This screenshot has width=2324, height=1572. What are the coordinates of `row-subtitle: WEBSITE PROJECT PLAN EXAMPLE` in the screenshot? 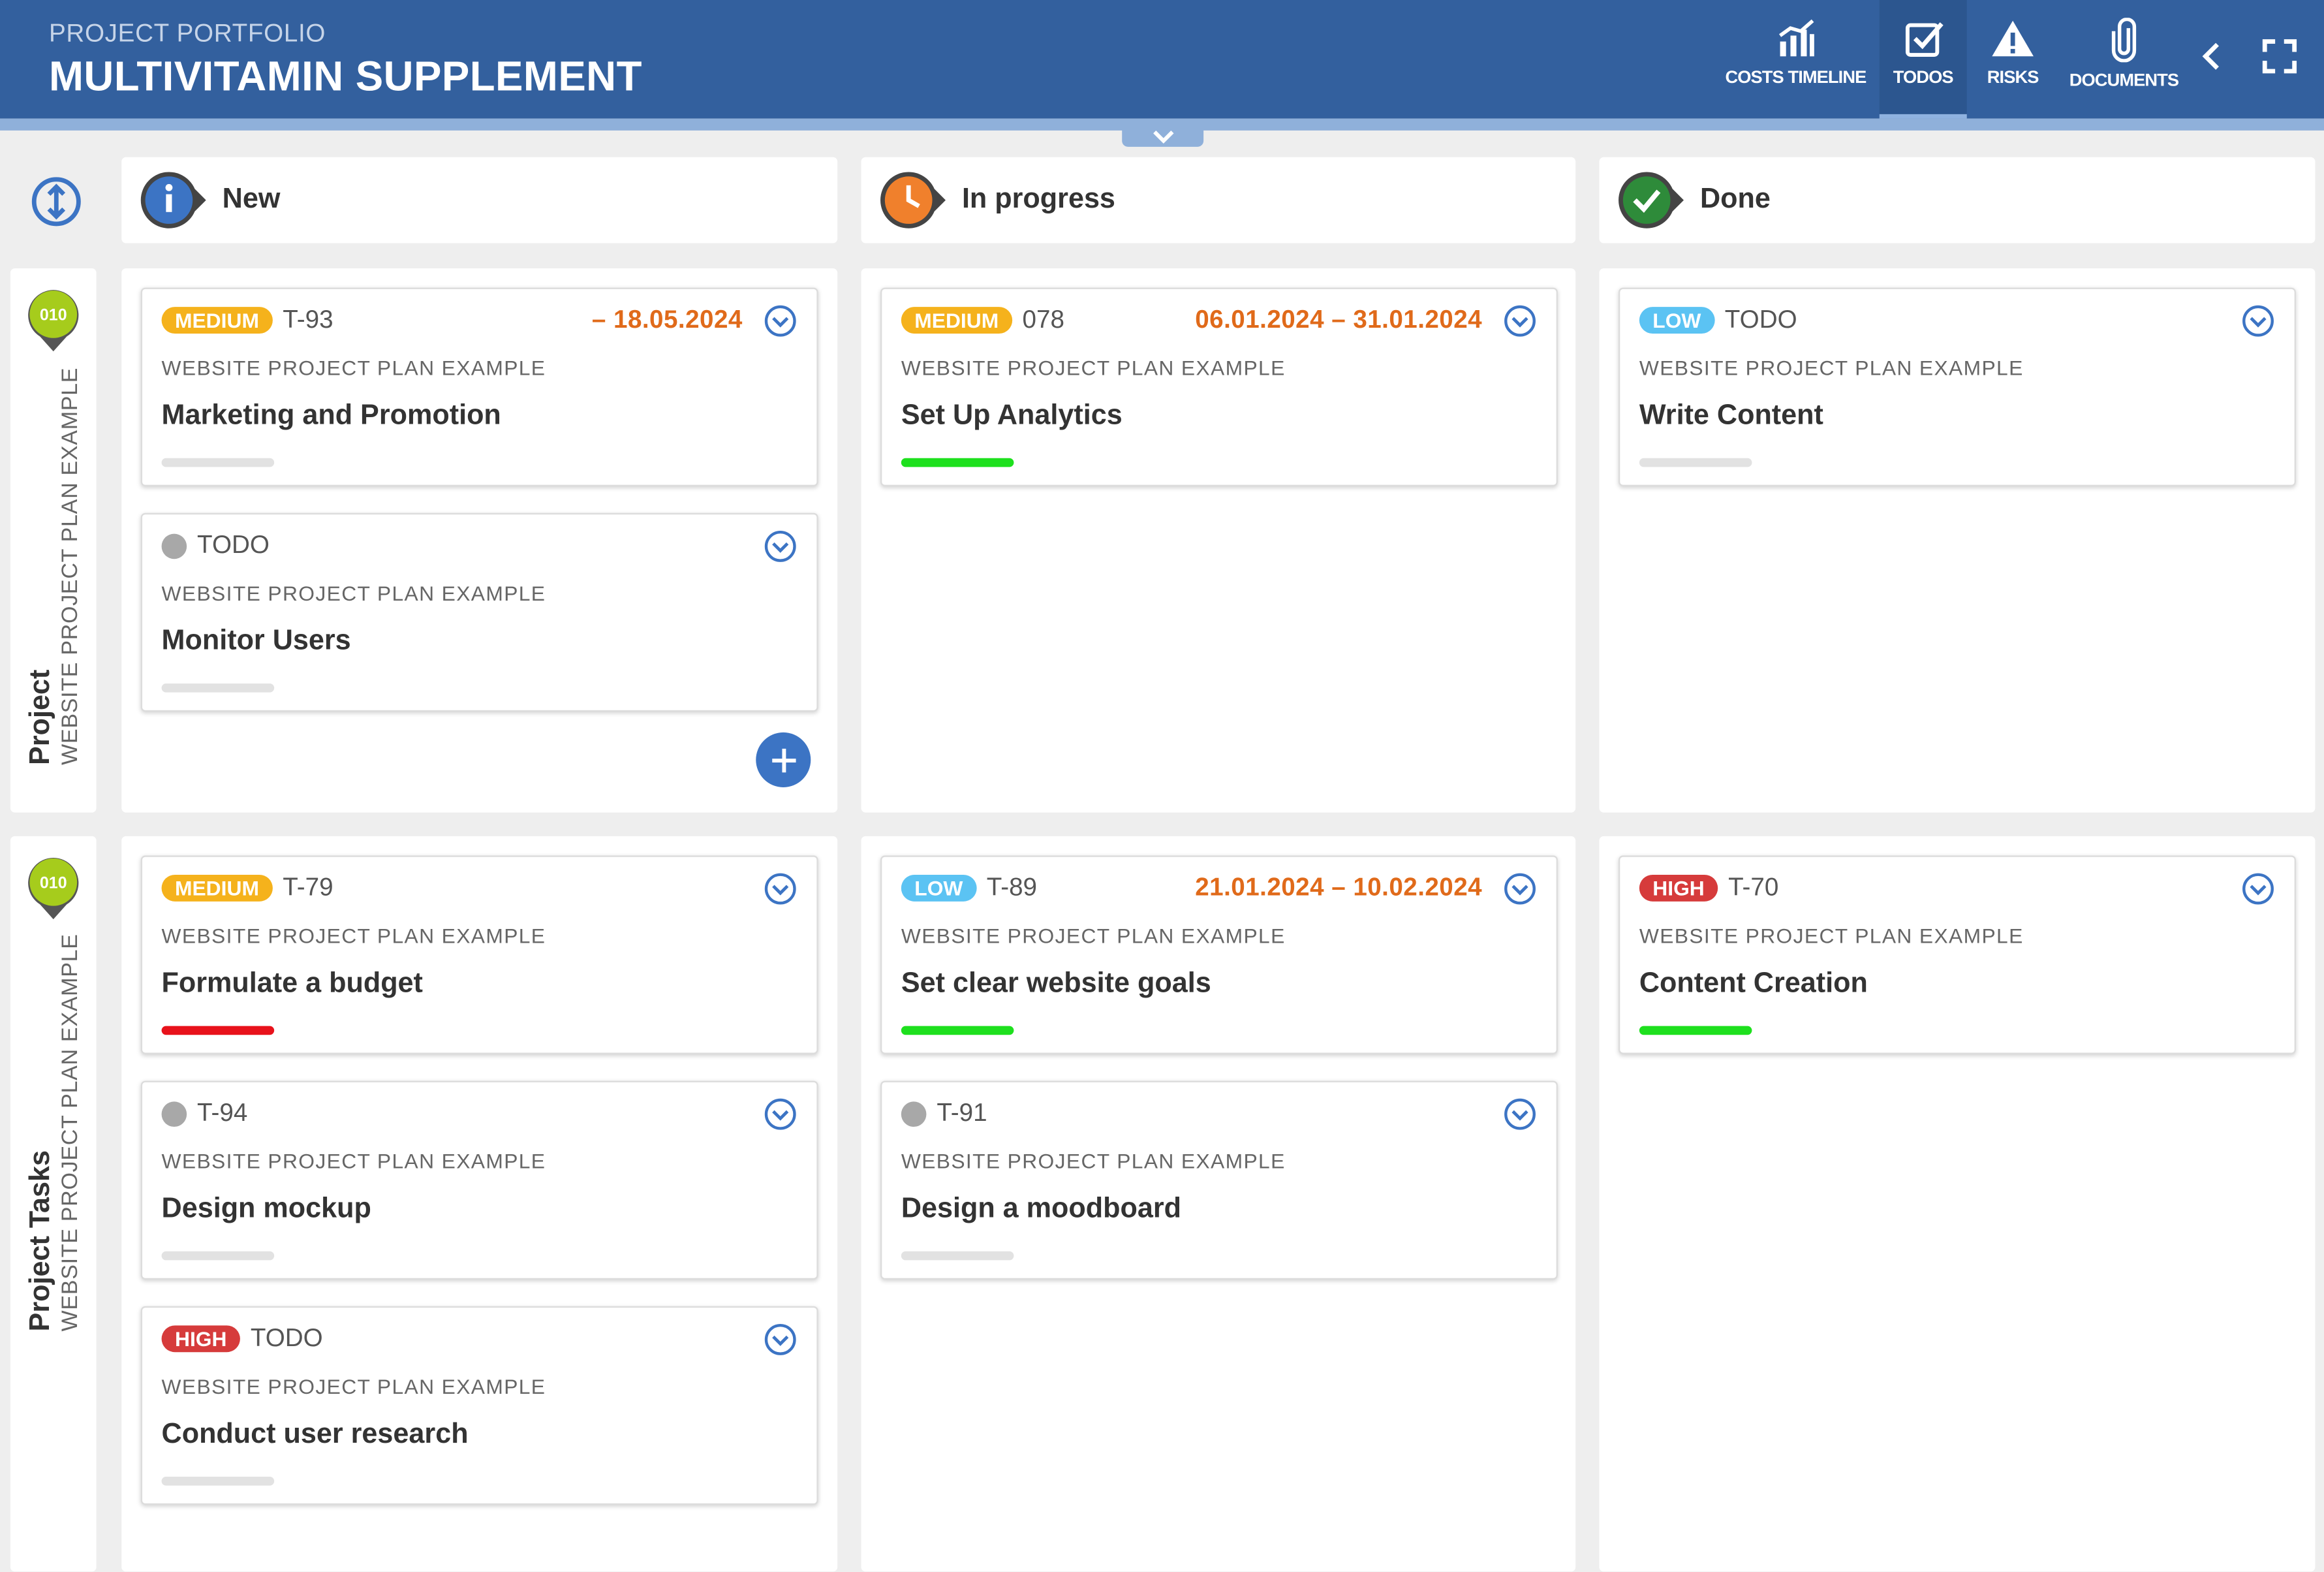 It's located at (70, 566).